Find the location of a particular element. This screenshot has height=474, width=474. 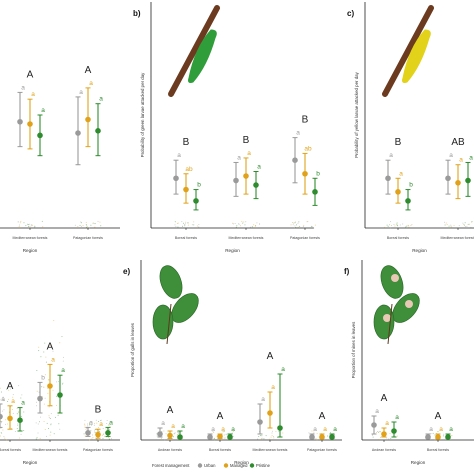

leaf-icon is located at coordinates (175, 305).